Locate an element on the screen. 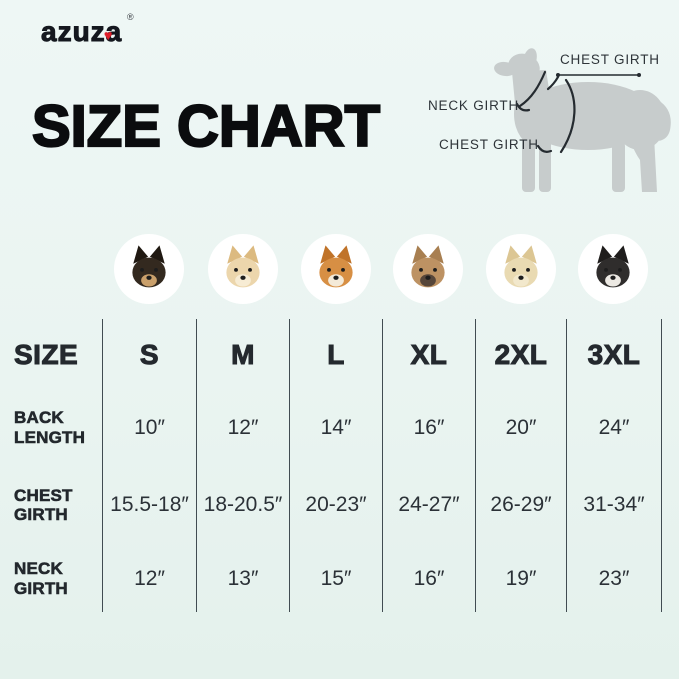 The width and height of the screenshot is (679, 679). row-header-back-length: BACK LENGTH is located at coordinates (50, 427).